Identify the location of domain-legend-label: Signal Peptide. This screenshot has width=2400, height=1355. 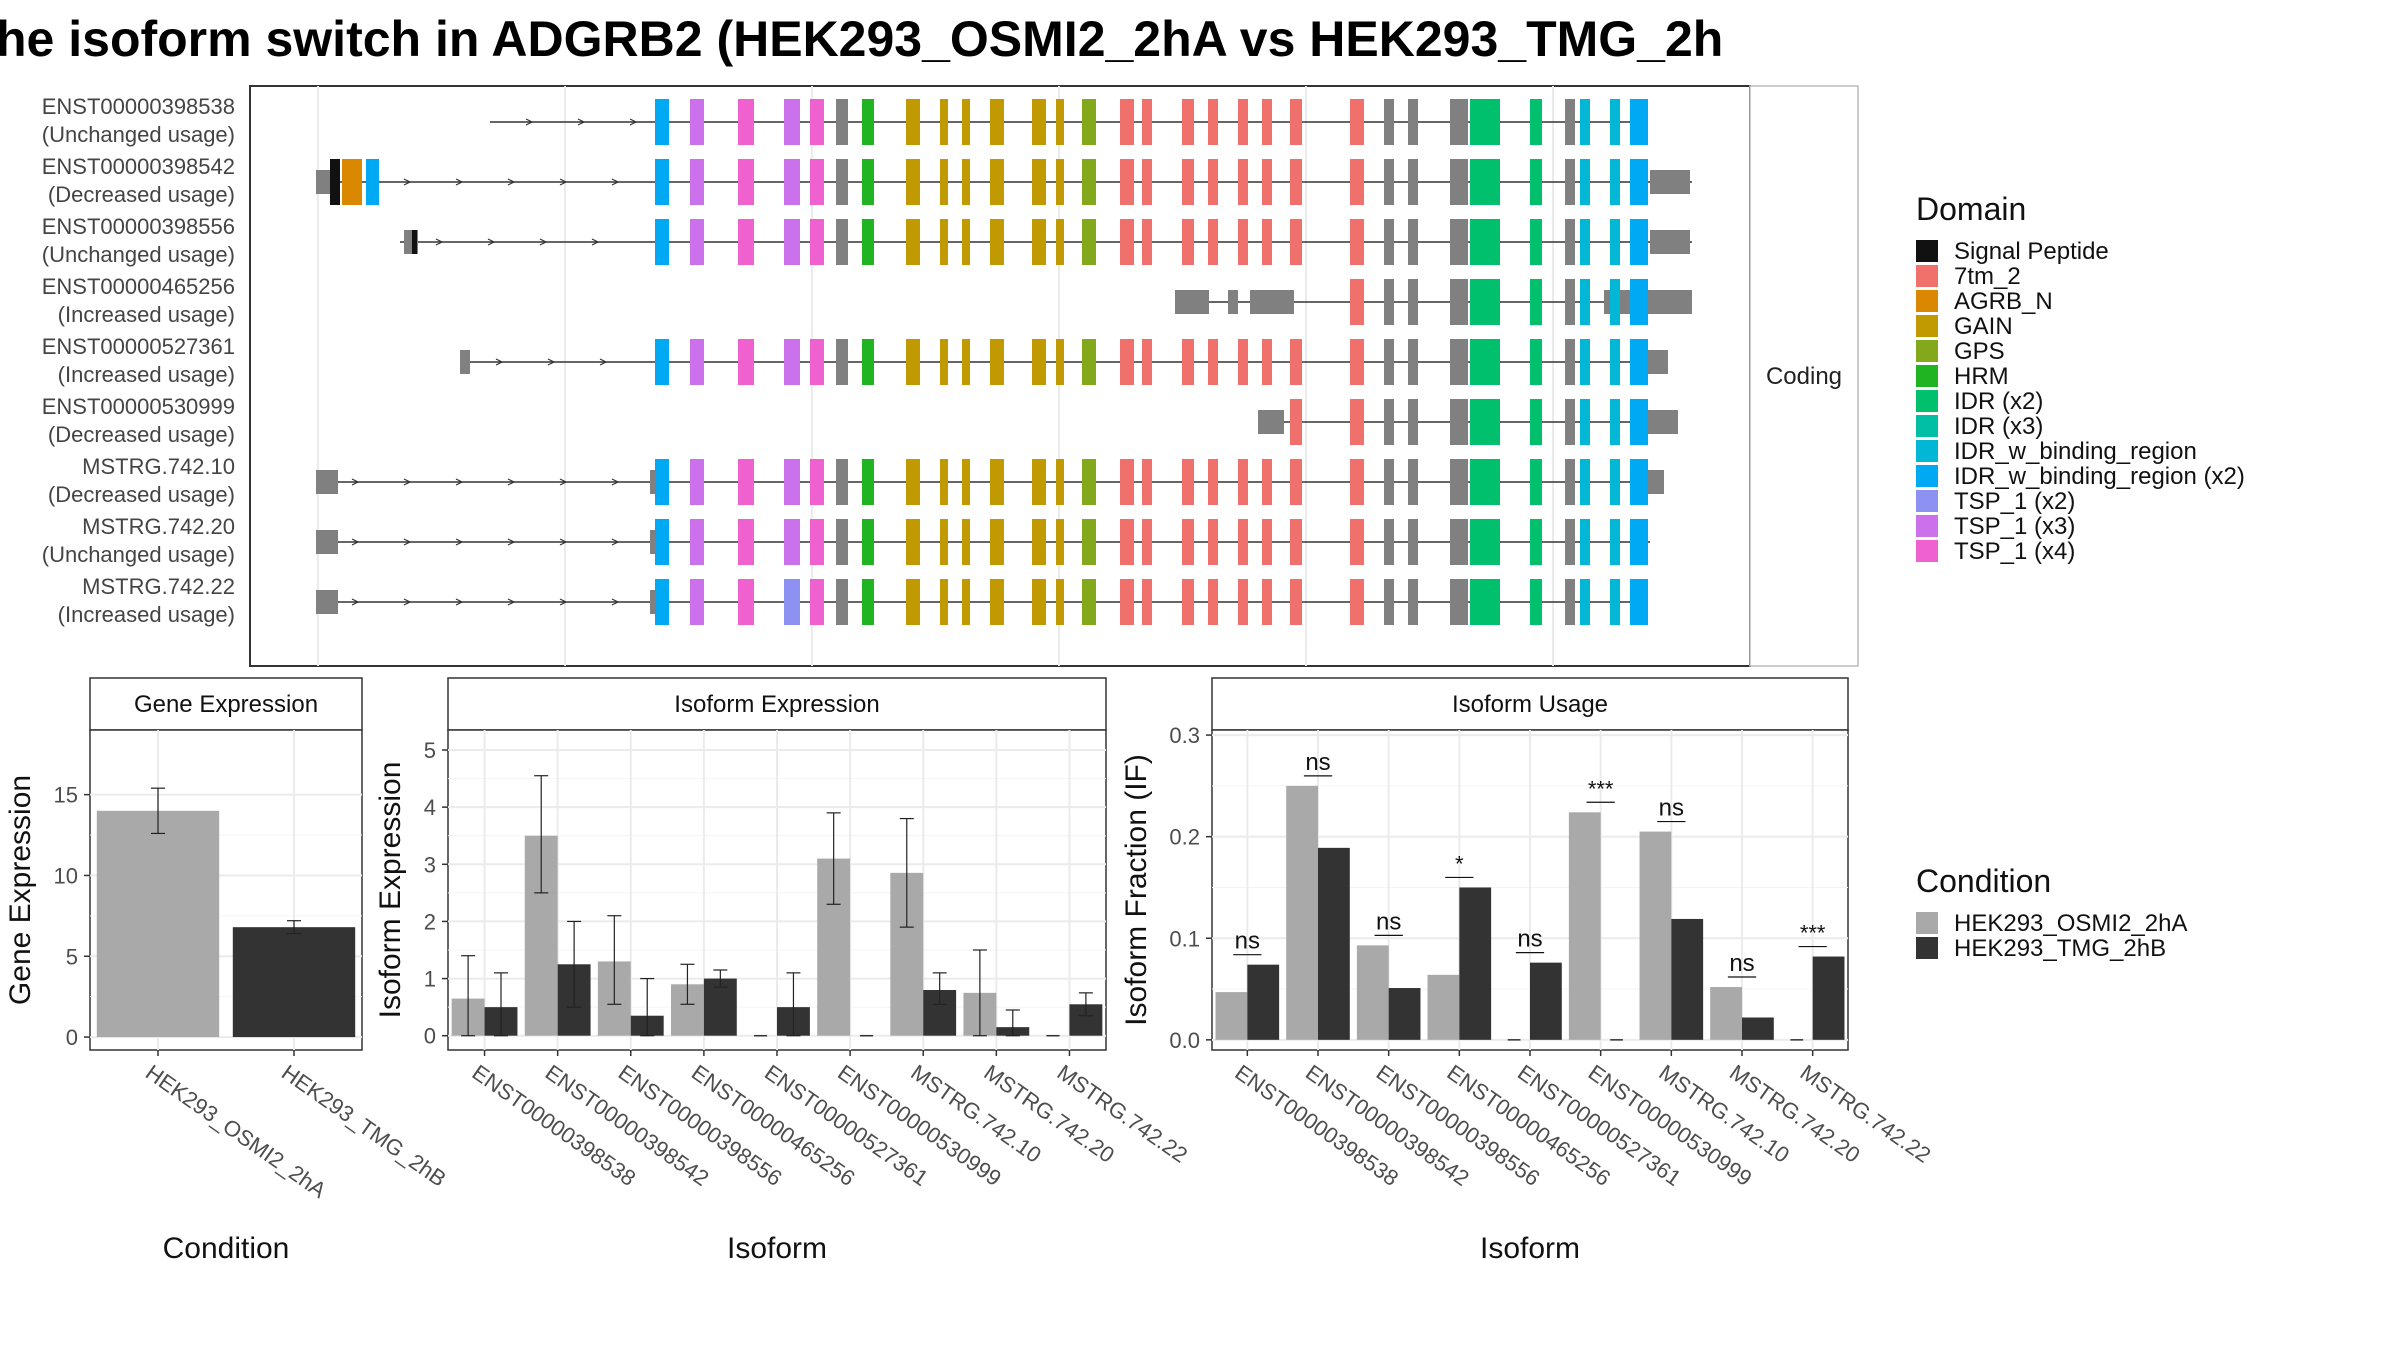
(2031, 251).